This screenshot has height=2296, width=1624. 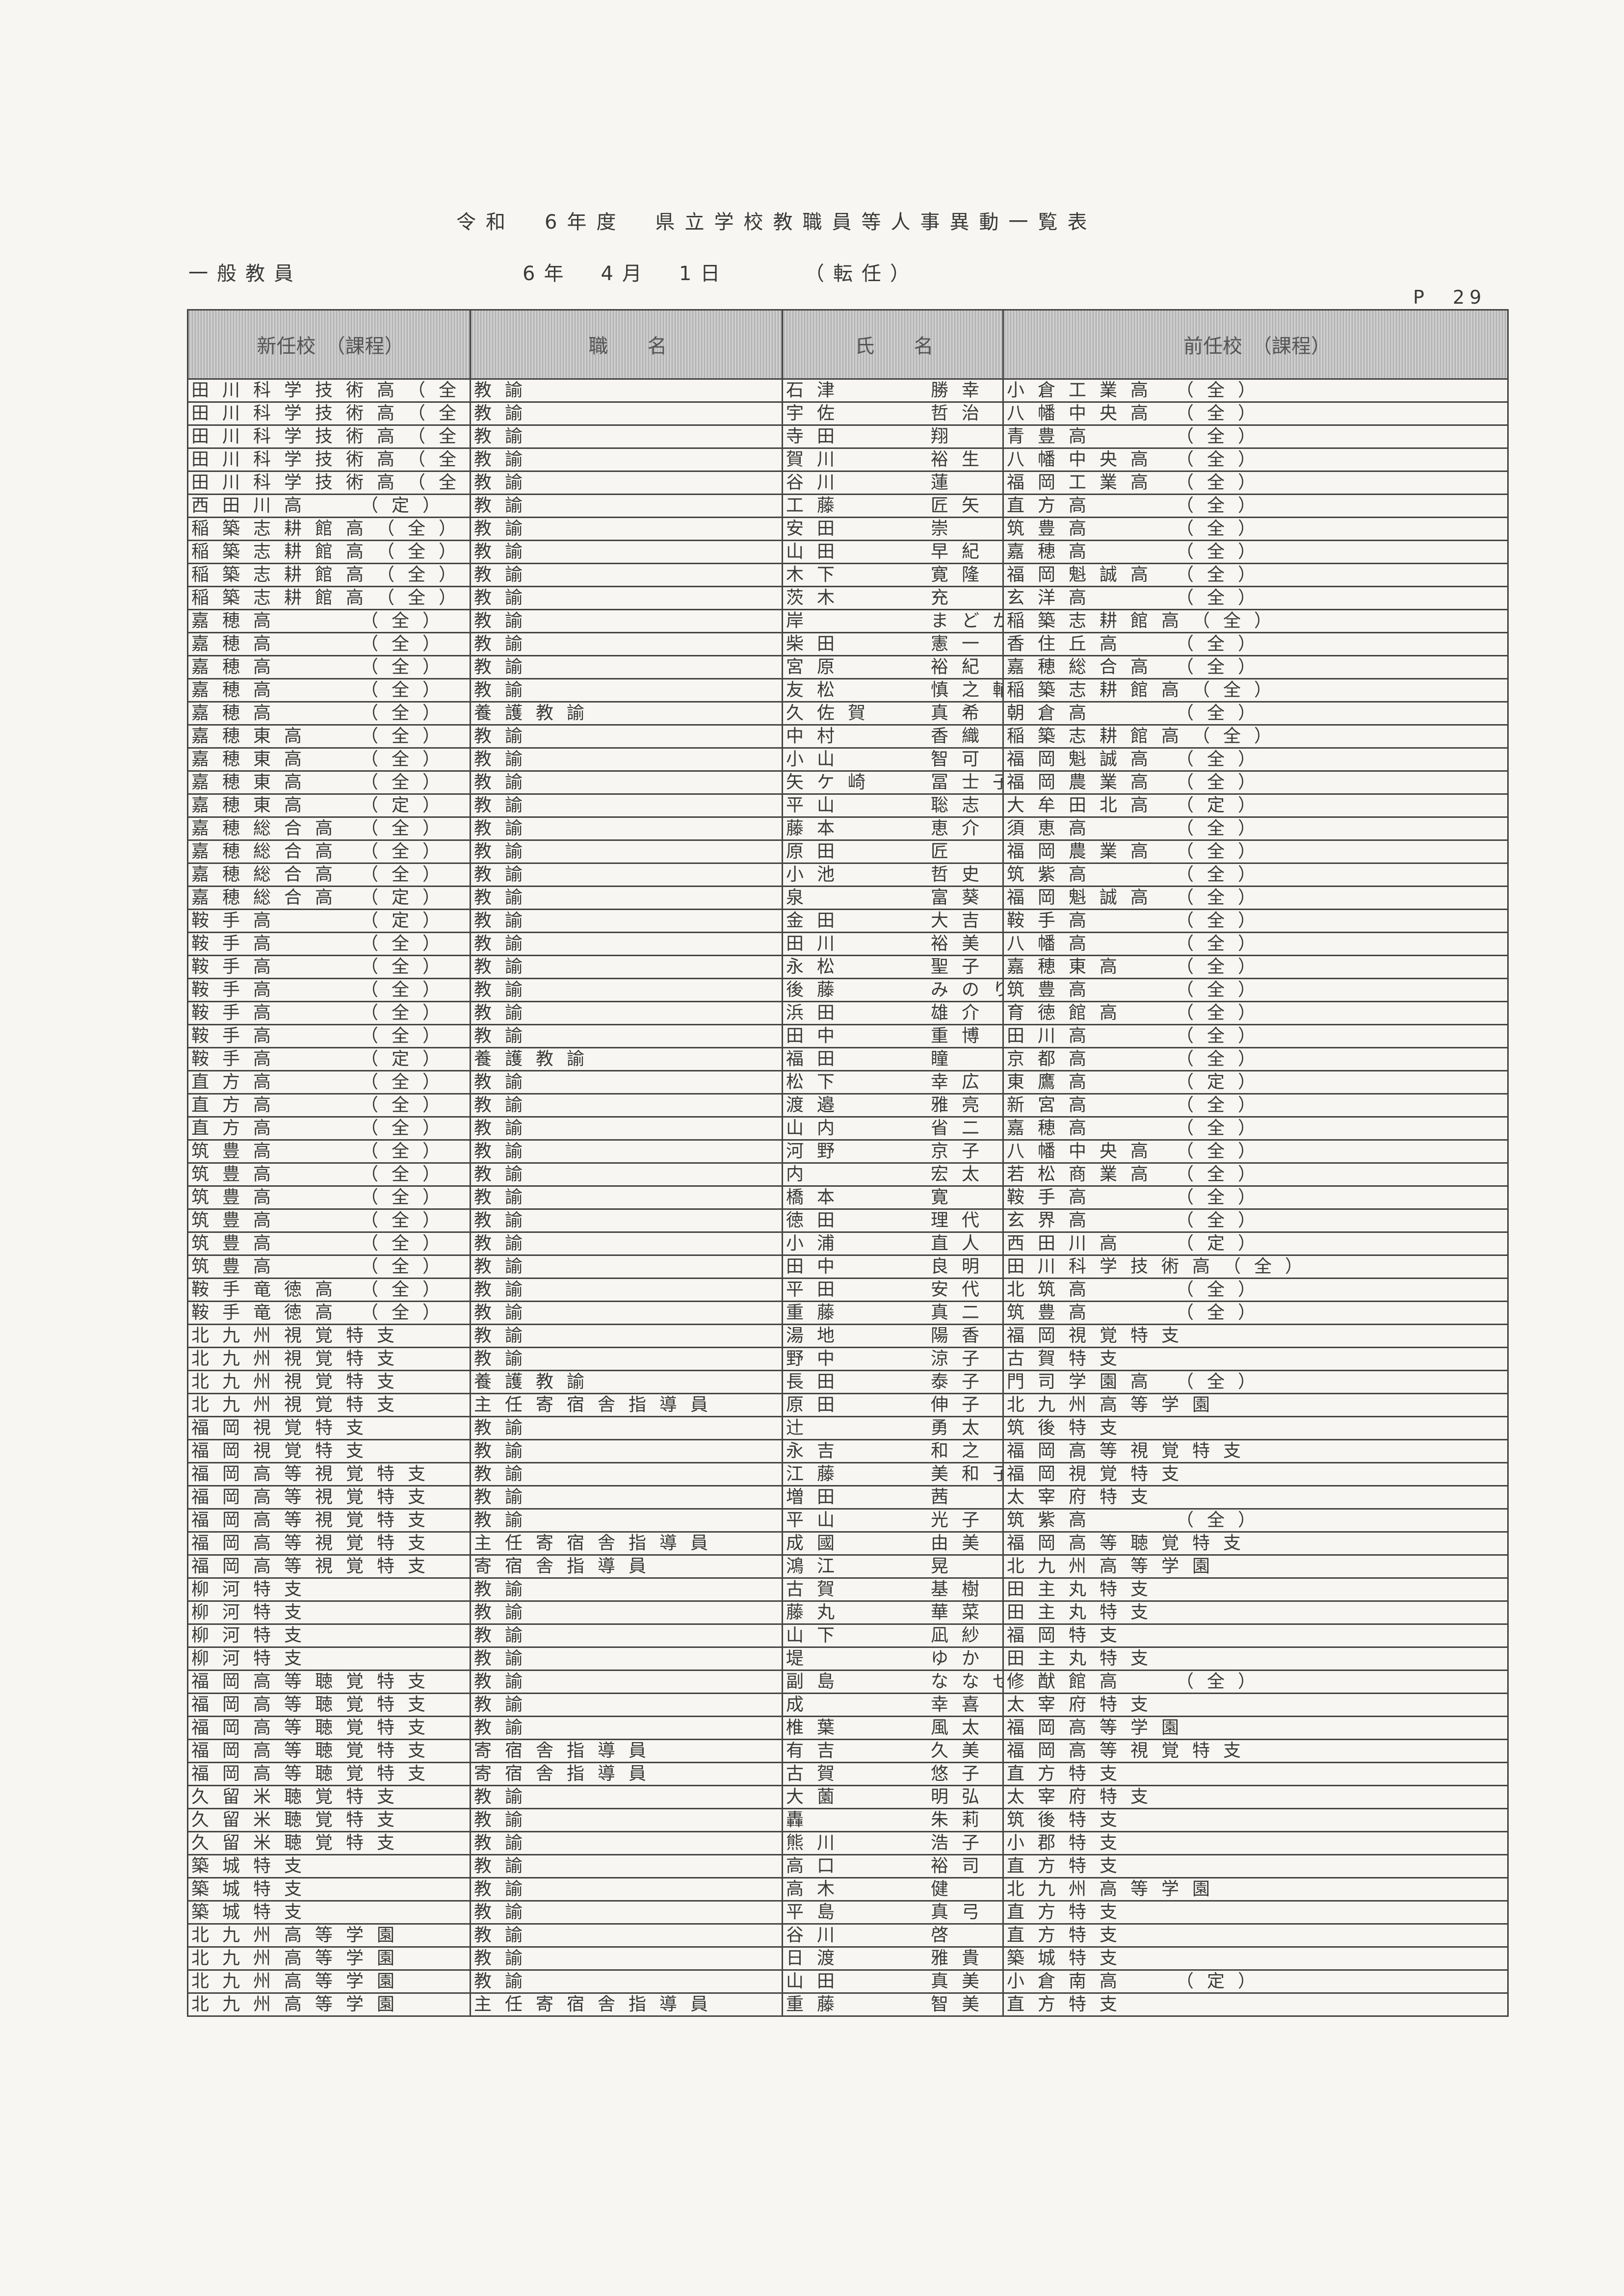 What do you see at coordinates (848, 1197) in the screenshot?
I see `table-row: 筑豊高 （全） 教諭 橋本 寛 鞍手高 （全）` at bounding box center [848, 1197].